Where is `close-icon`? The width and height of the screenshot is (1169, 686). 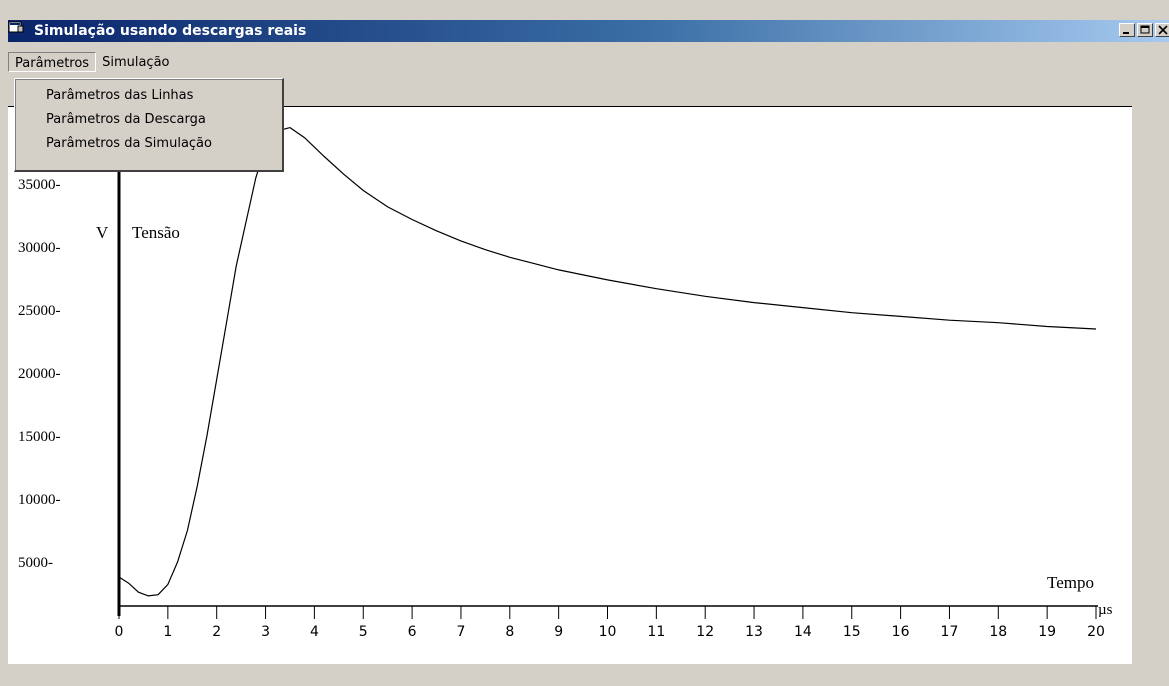
close-icon is located at coordinates (1163, 30).